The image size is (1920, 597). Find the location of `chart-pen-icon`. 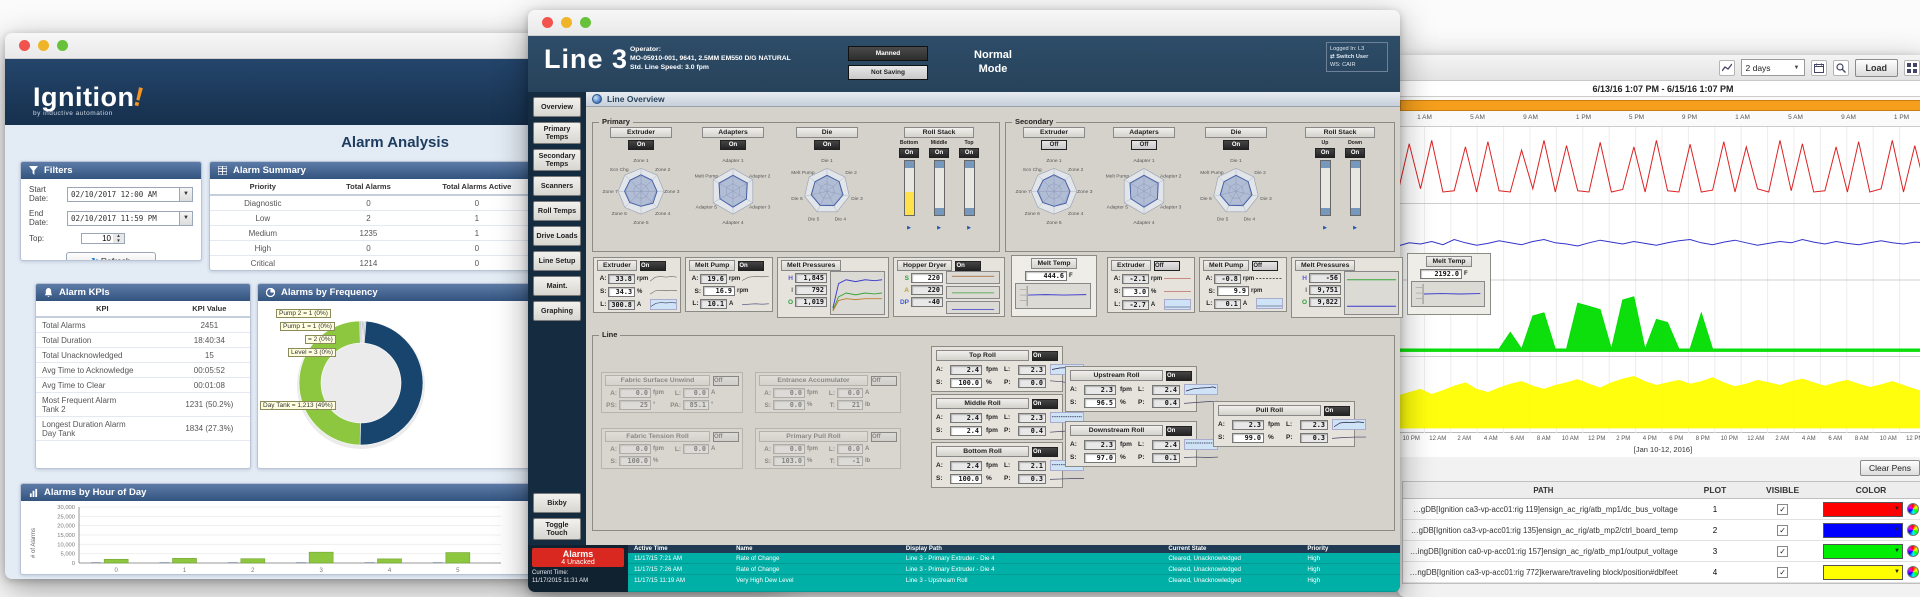

chart-pen-icon is located at coordinates (1726, 67).